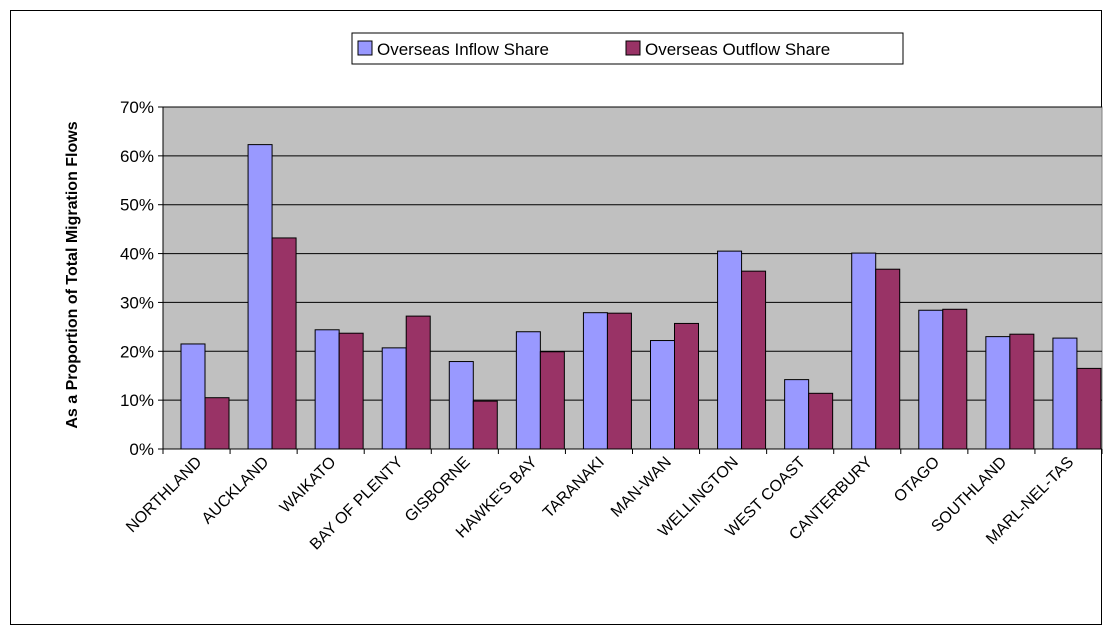 This screenshot has height=635, width=1112. Describe the element at coordinates (137, 400) in the screenshot. I see `y-tick-label: 10%` at that location.